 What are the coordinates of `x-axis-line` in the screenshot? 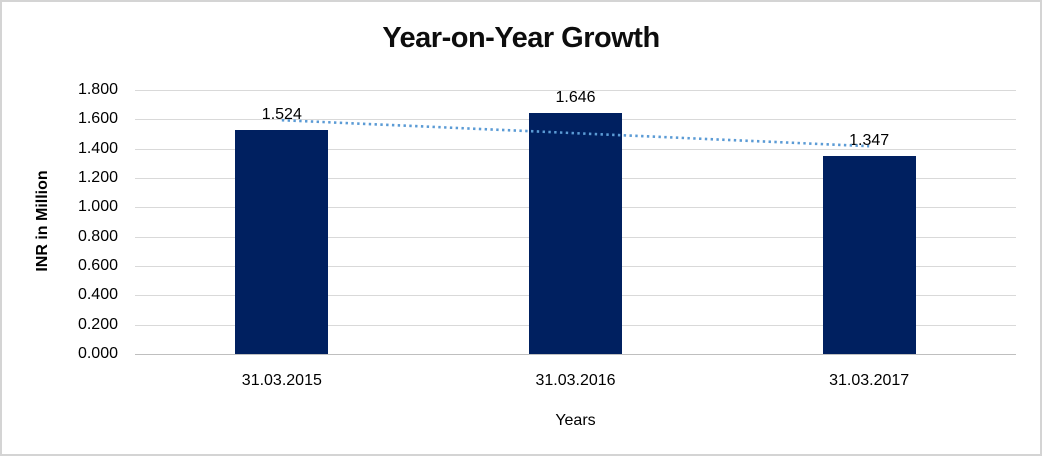 It's located at (575, 354).